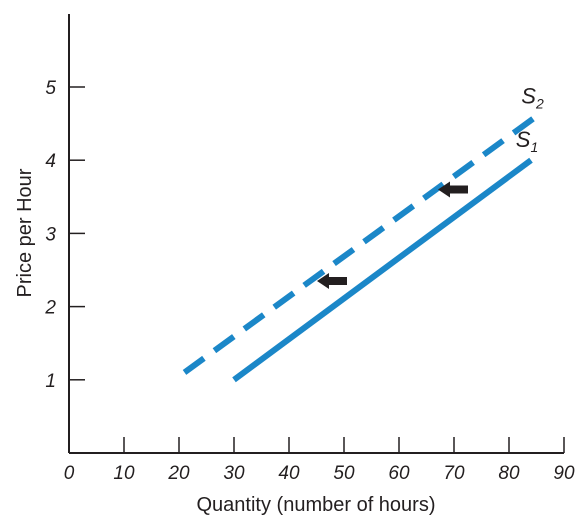  What do you see at coordinates (50, 381) in the screenshot?
I see `y-tick-label-1: 1` at bounding box center [50, 381].